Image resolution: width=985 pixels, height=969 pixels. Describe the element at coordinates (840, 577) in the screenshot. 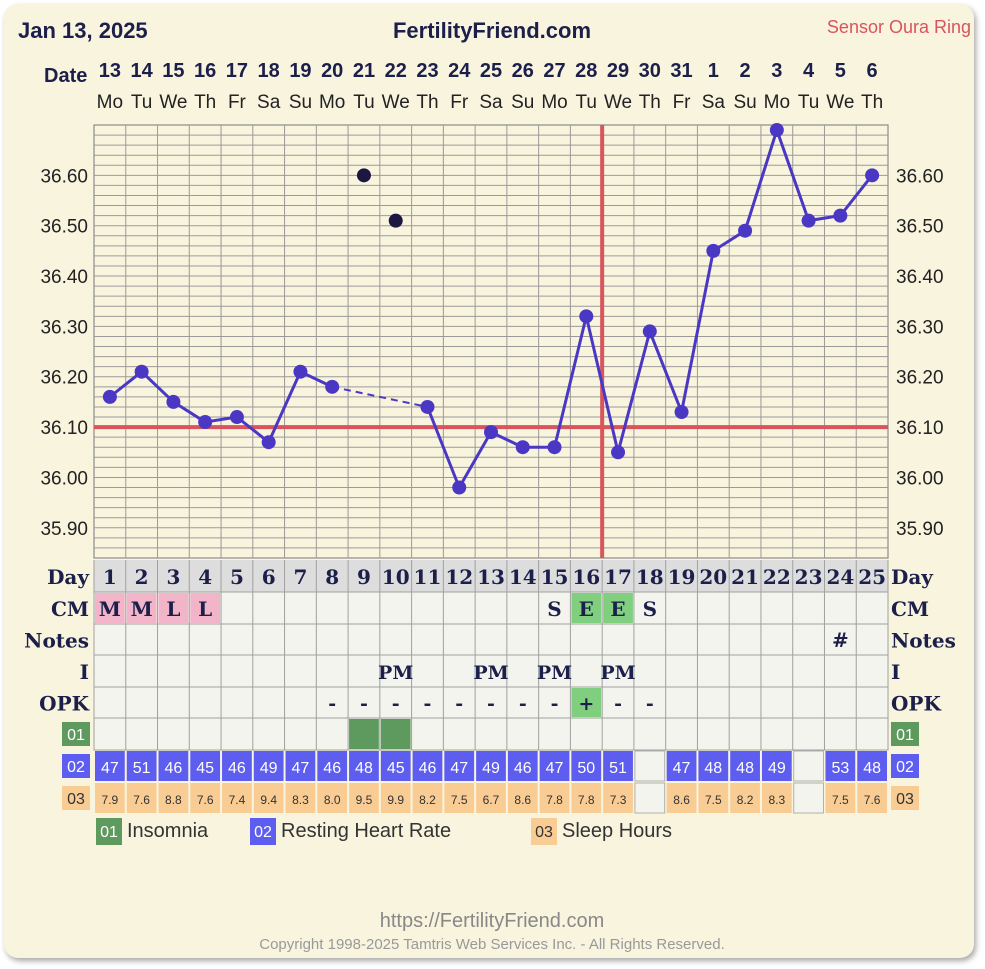

I see `cycle-day: 24` at that location.